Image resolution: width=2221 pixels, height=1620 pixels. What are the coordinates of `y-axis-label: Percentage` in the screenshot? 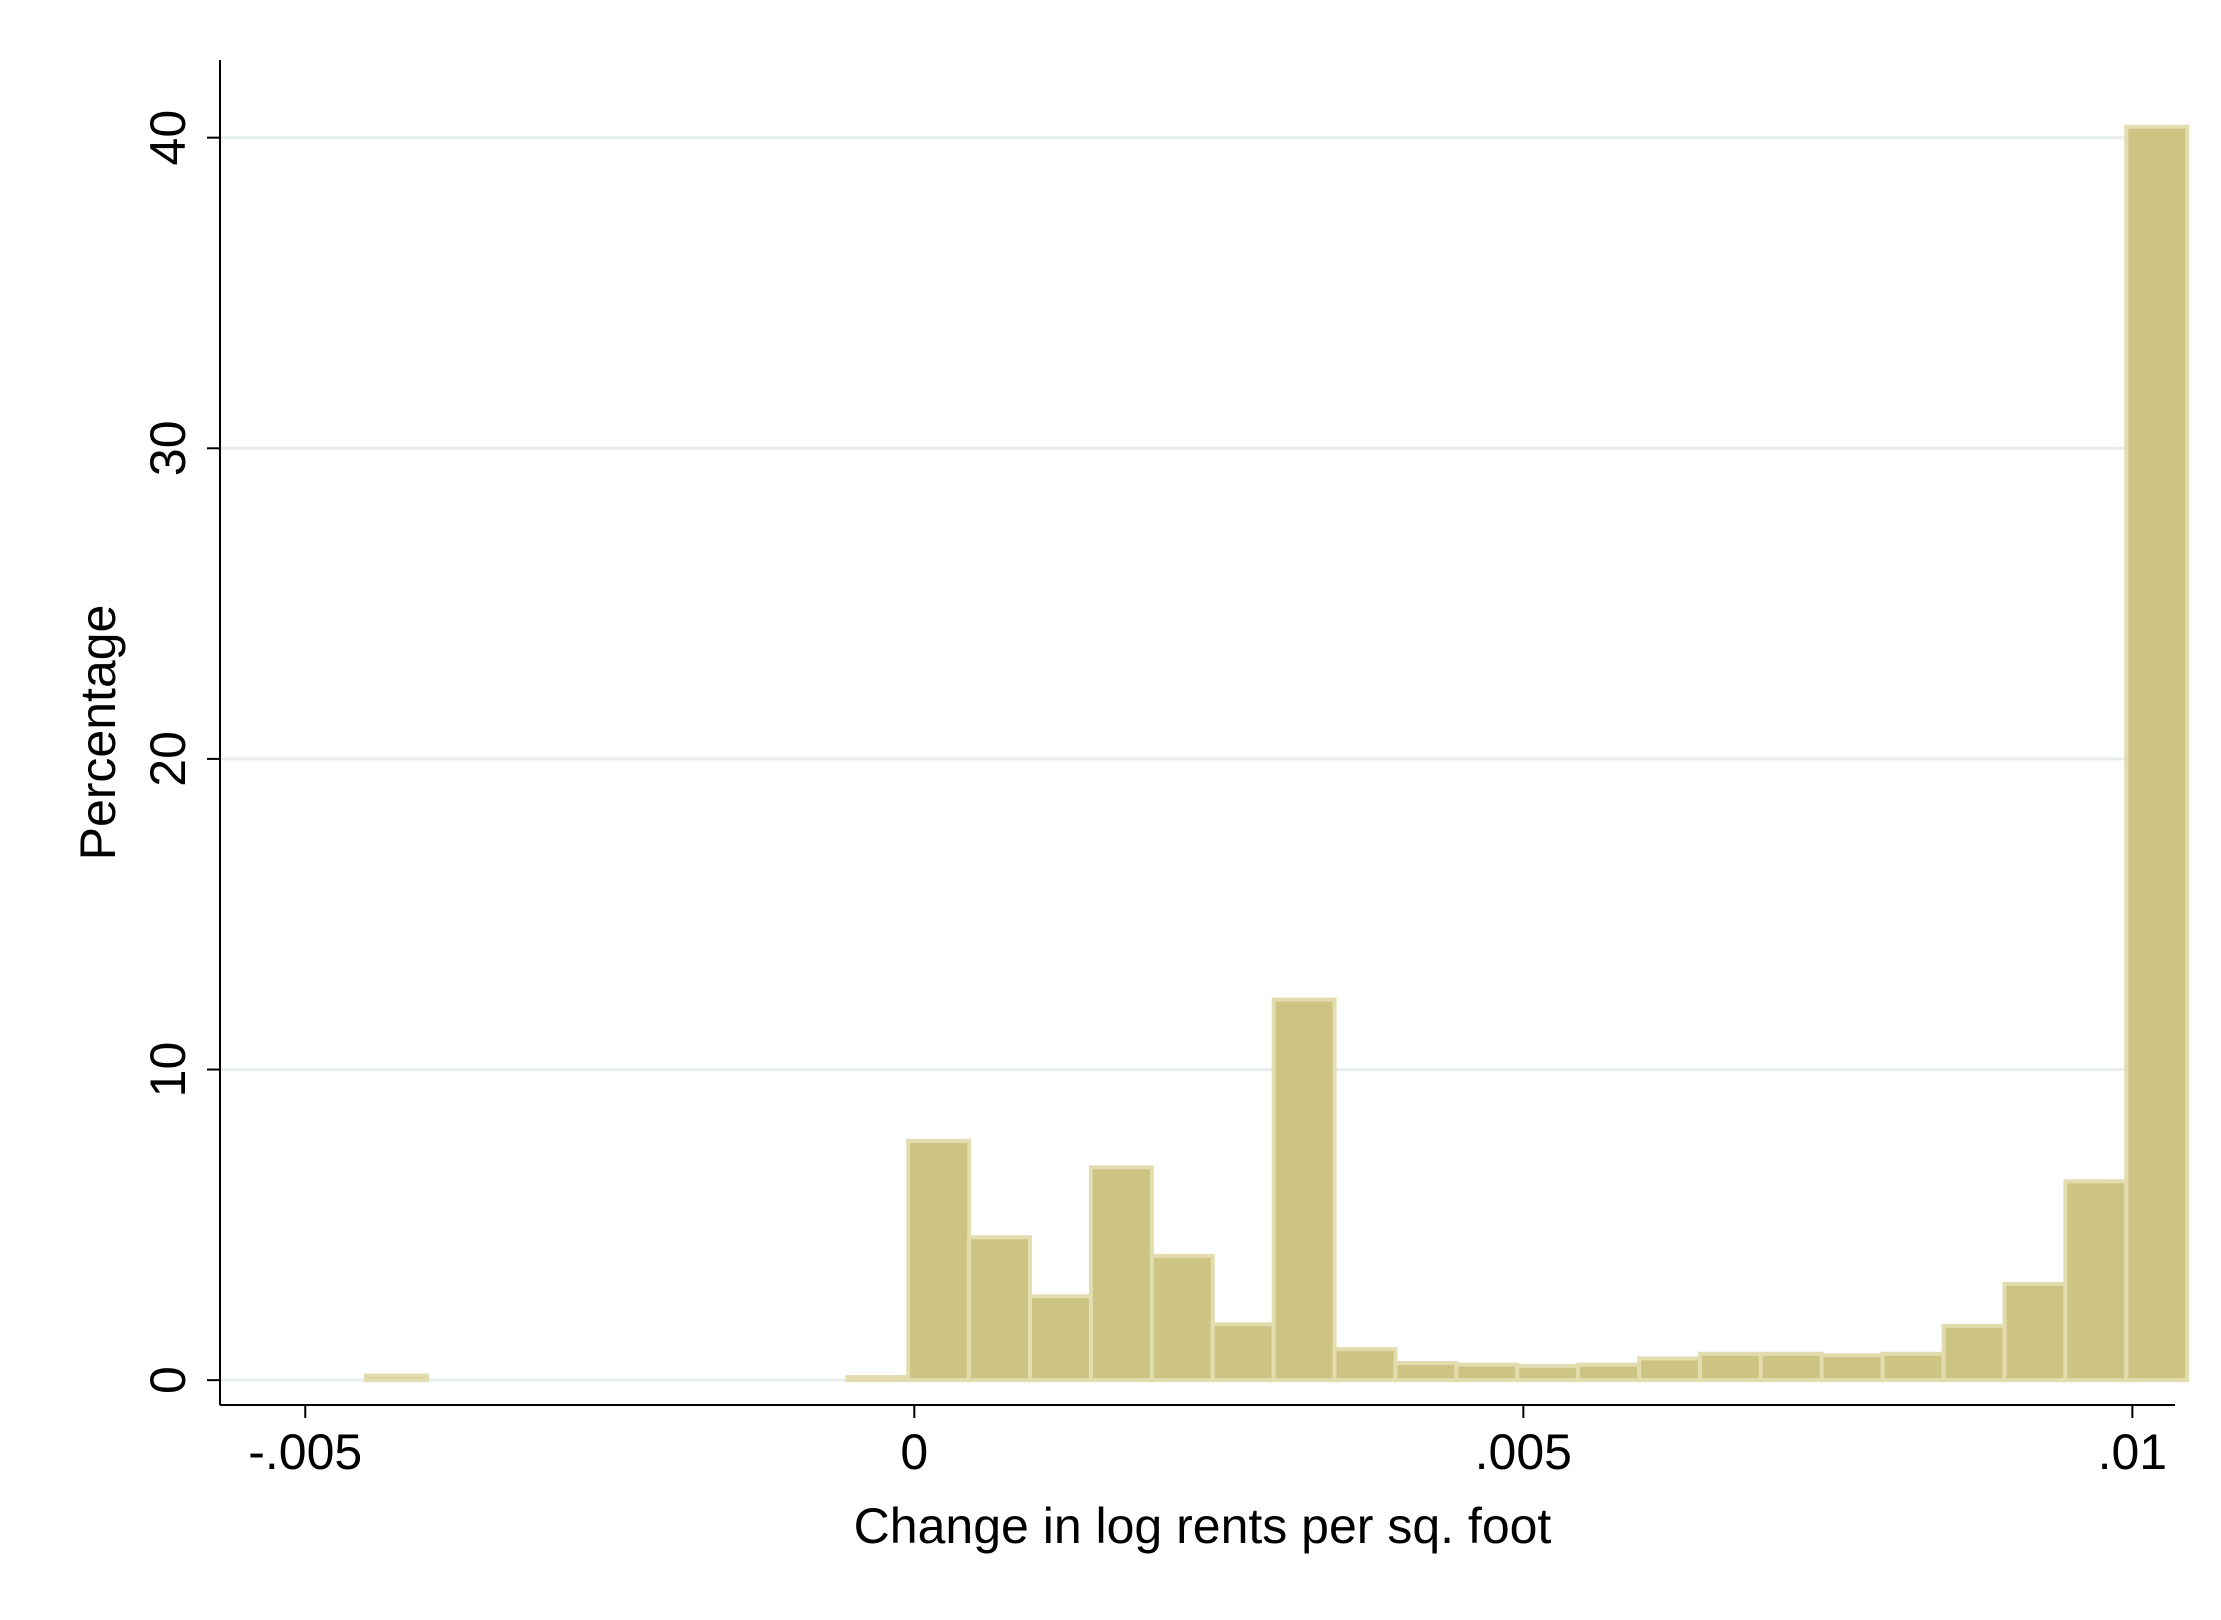 It's located at (98, 733).